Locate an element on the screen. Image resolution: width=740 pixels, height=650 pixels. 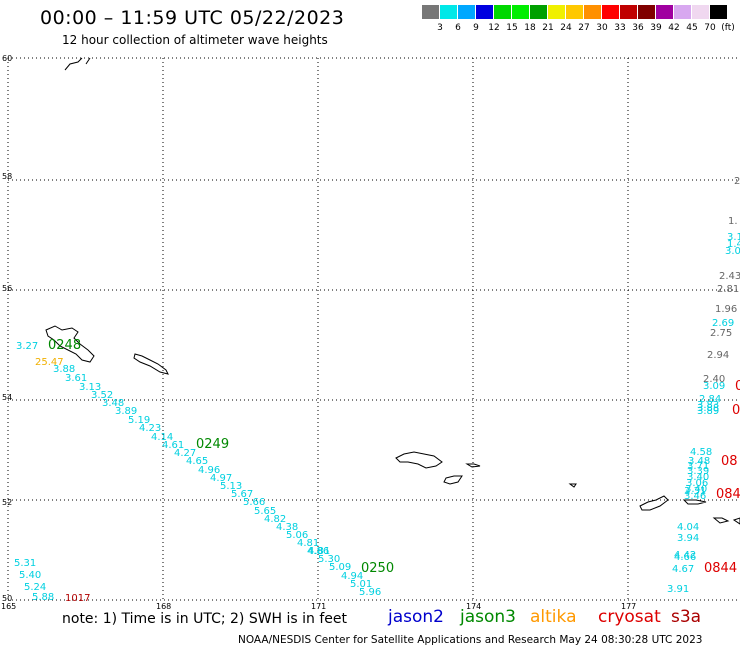
scale-label: 18 is located at coordinates (530, 28).